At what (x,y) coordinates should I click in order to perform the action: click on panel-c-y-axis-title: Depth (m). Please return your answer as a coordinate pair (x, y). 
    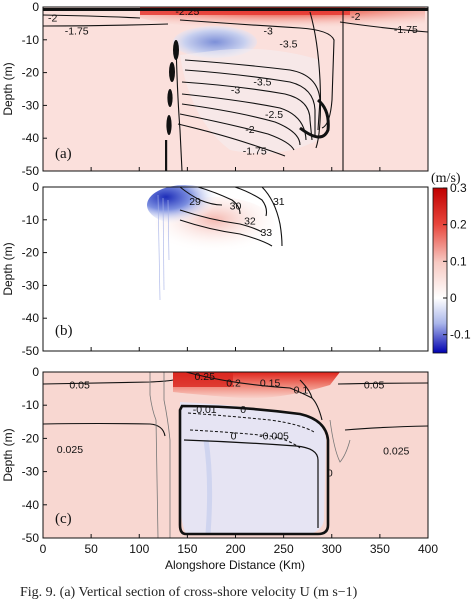
    Looking at the image, I should click on (8, 454).